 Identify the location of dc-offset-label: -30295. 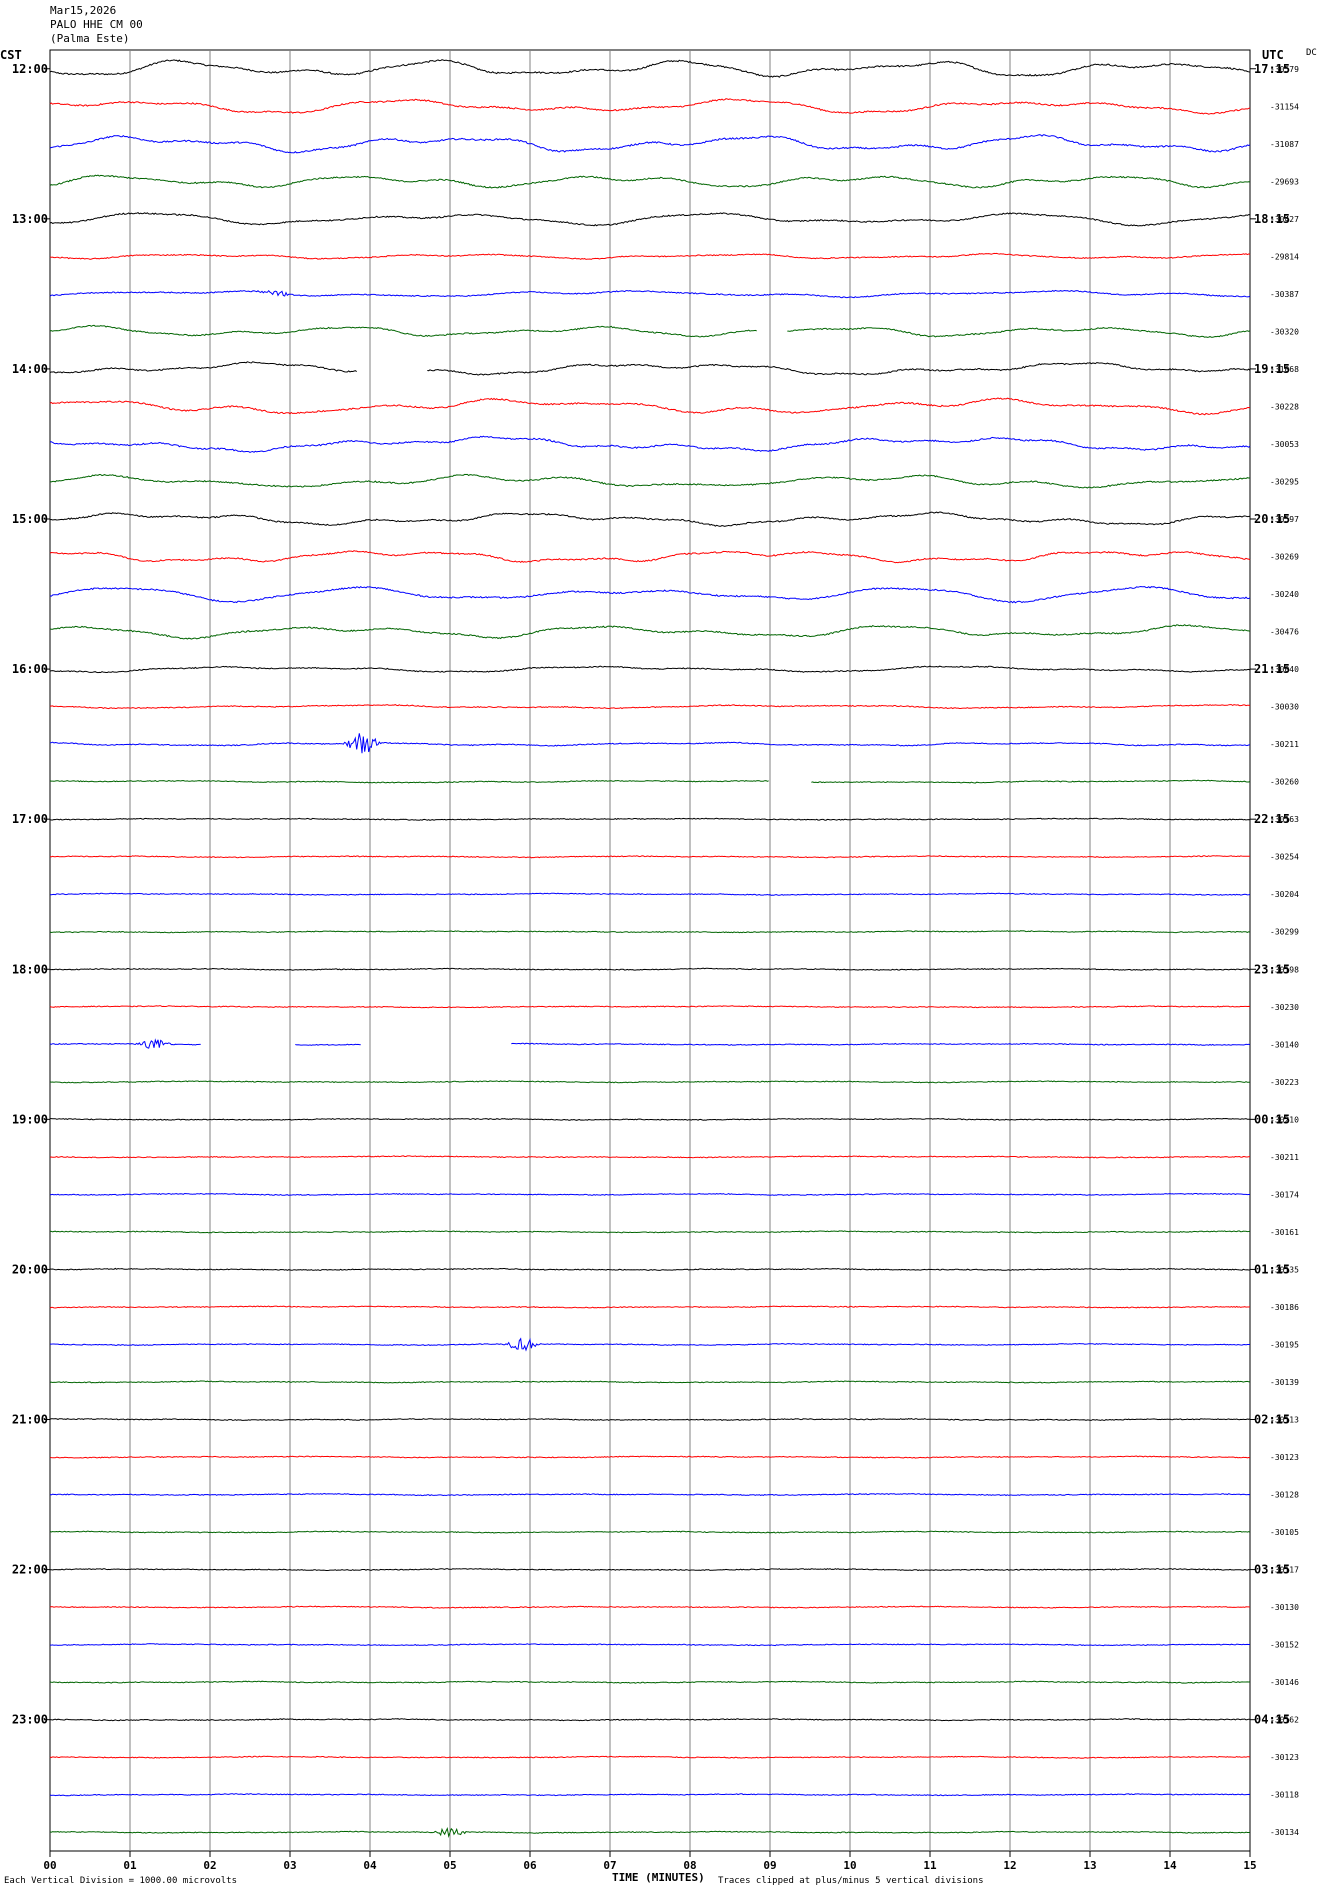
(1284, 481).